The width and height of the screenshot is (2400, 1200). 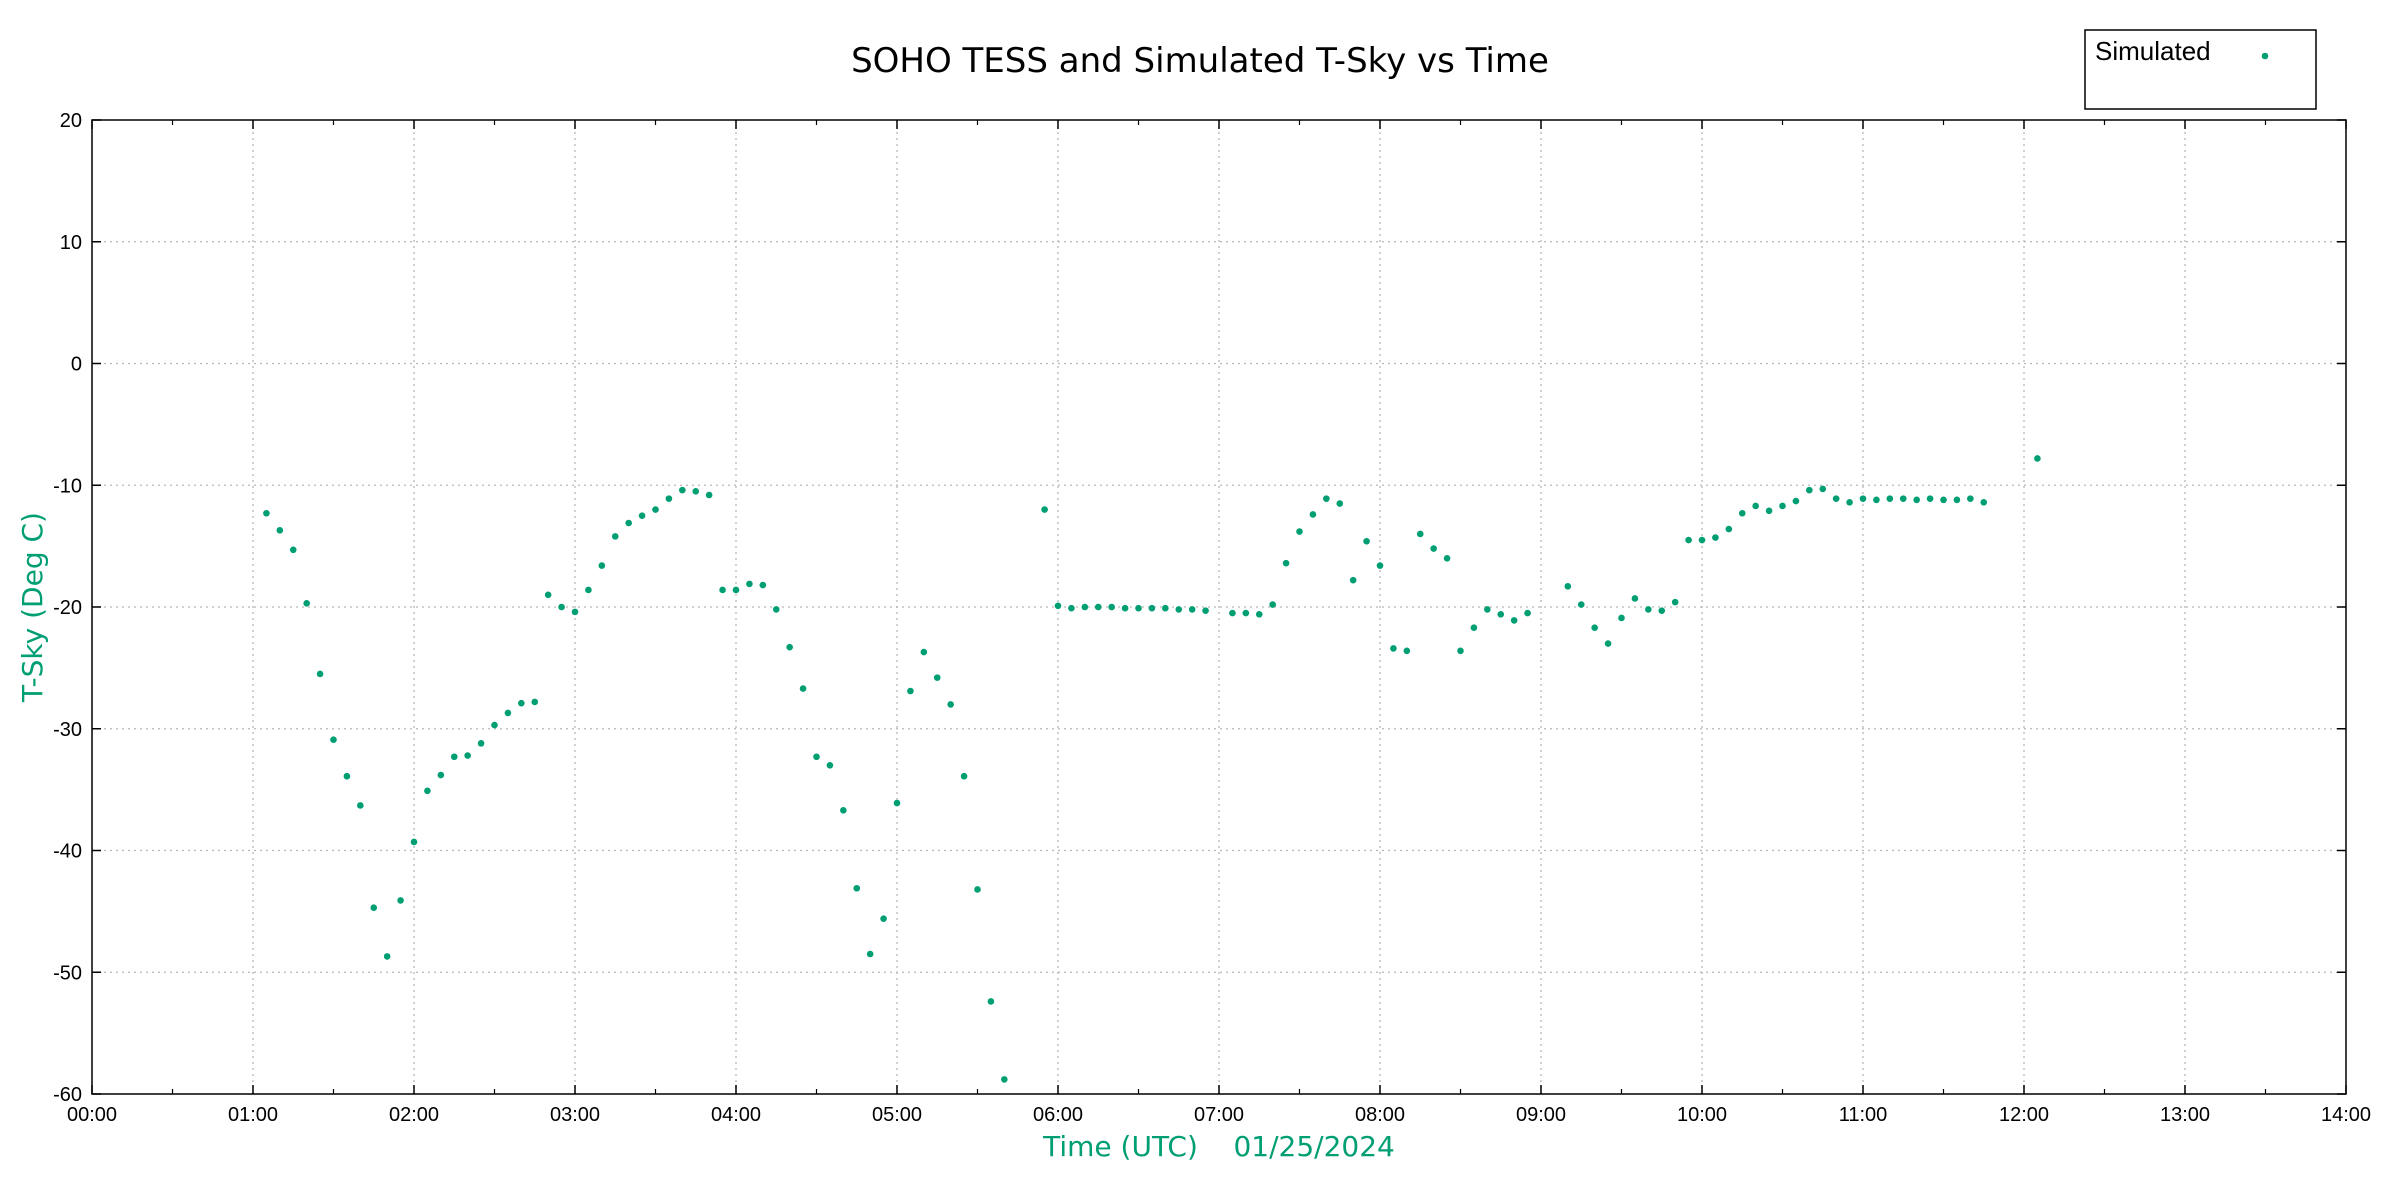 I want to click on x-tick-label: 08:00, so click(x=1380, y=1115).